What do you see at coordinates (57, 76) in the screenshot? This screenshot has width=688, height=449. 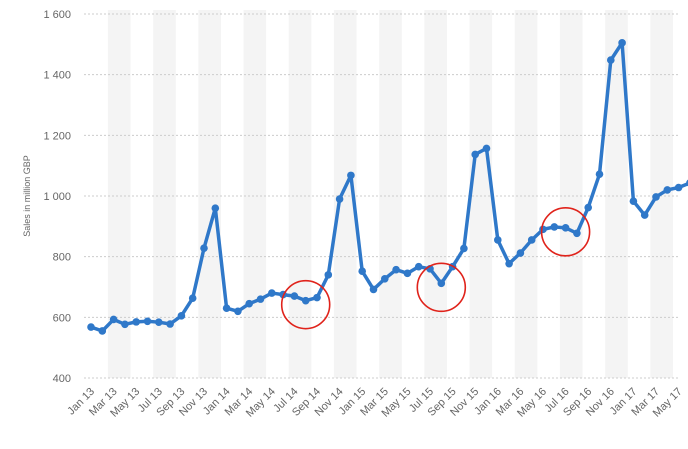 I see `y-tick-label: 1 400` at bounding box center [57, 76].